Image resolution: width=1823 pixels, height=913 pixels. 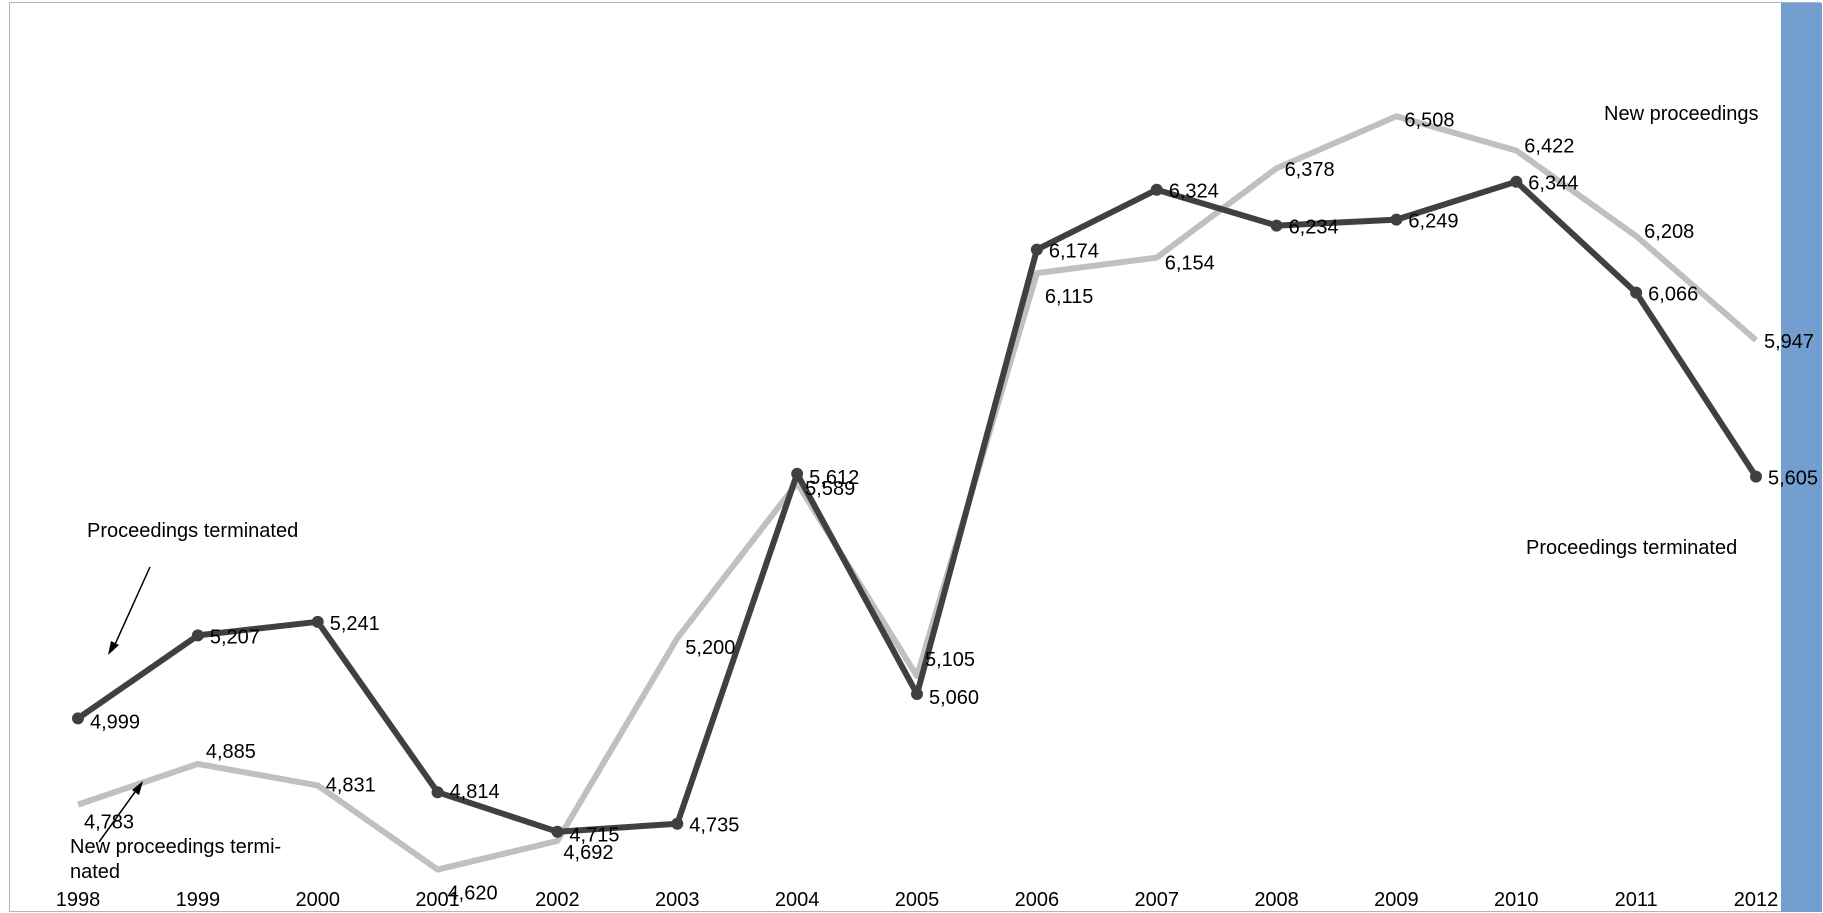 What do you see at coordinates (1553, 184) in the screenshot?
I see `data-label: 6,344` at bounding box center [1553, 184].